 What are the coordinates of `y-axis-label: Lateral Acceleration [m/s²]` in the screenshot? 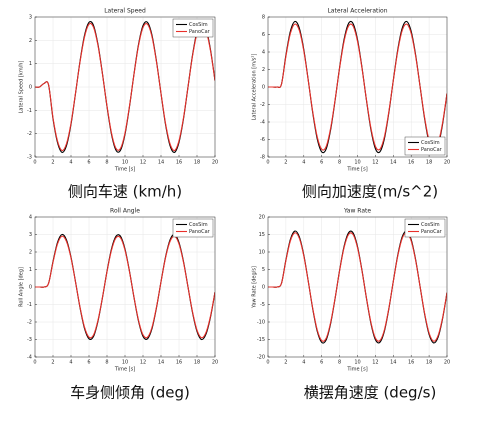 It's located at (255, 87).